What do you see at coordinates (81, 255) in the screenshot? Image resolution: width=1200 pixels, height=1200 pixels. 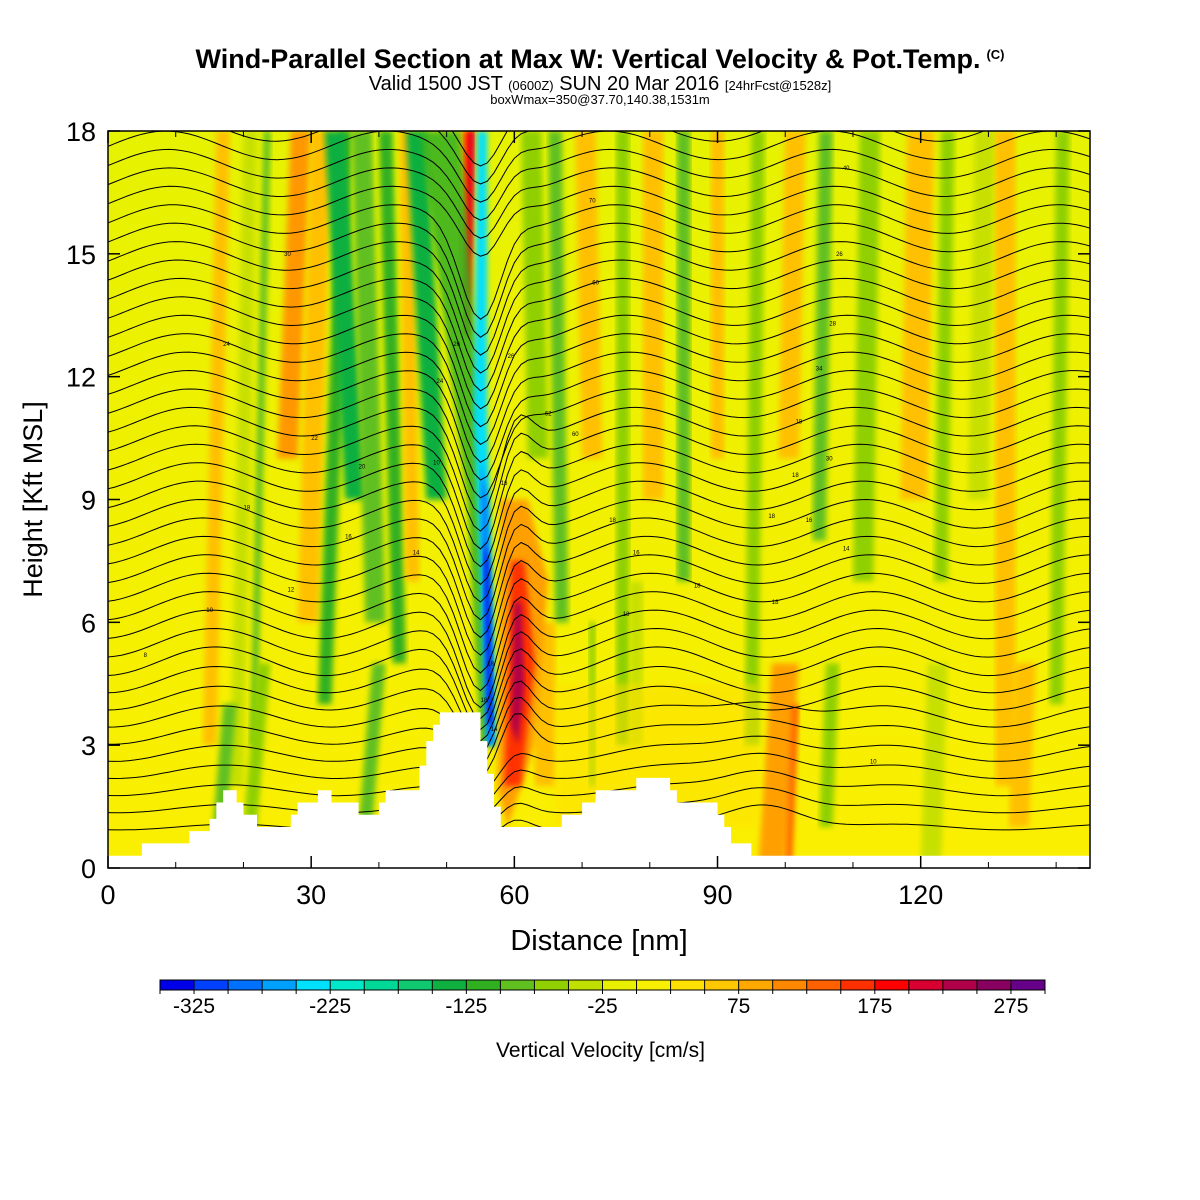 I see `y-tick-label-5: 15` at bounding box center [81, 255].